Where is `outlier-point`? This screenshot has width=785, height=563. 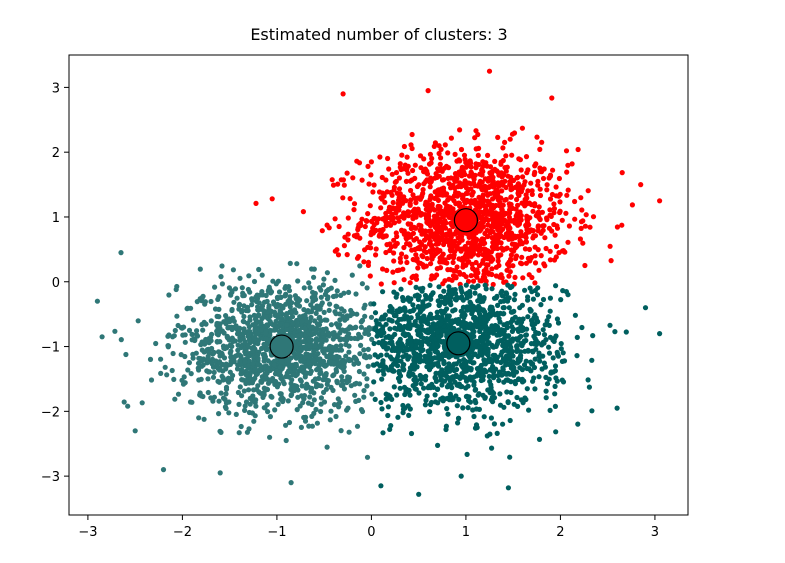 outlier-point is located at coordinates (135, 431).